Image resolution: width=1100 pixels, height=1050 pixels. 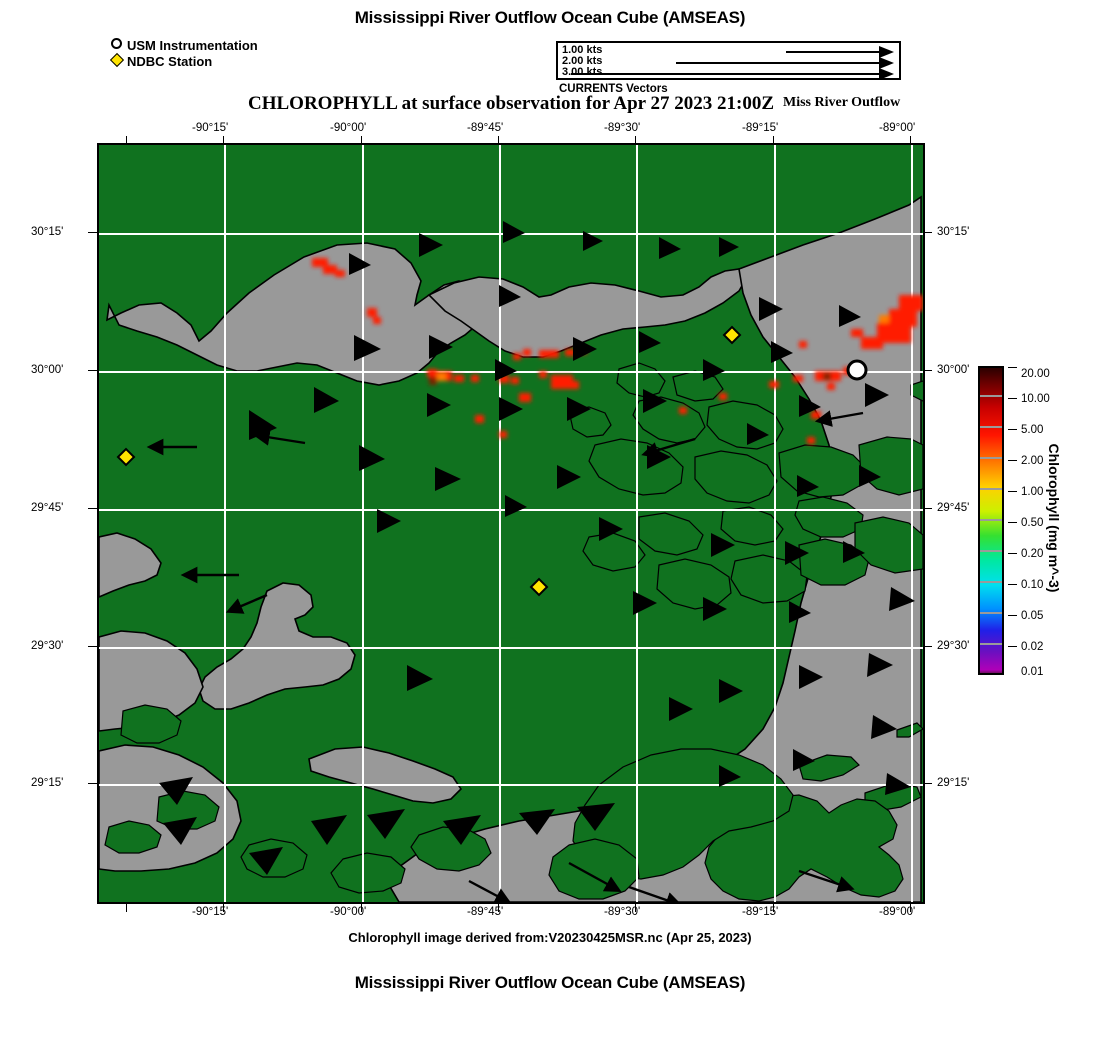 What do you see at coordinates (617, 351) in the screenshot?
I see `chlorophyll-hotspots` at bounding box center [617, 351].